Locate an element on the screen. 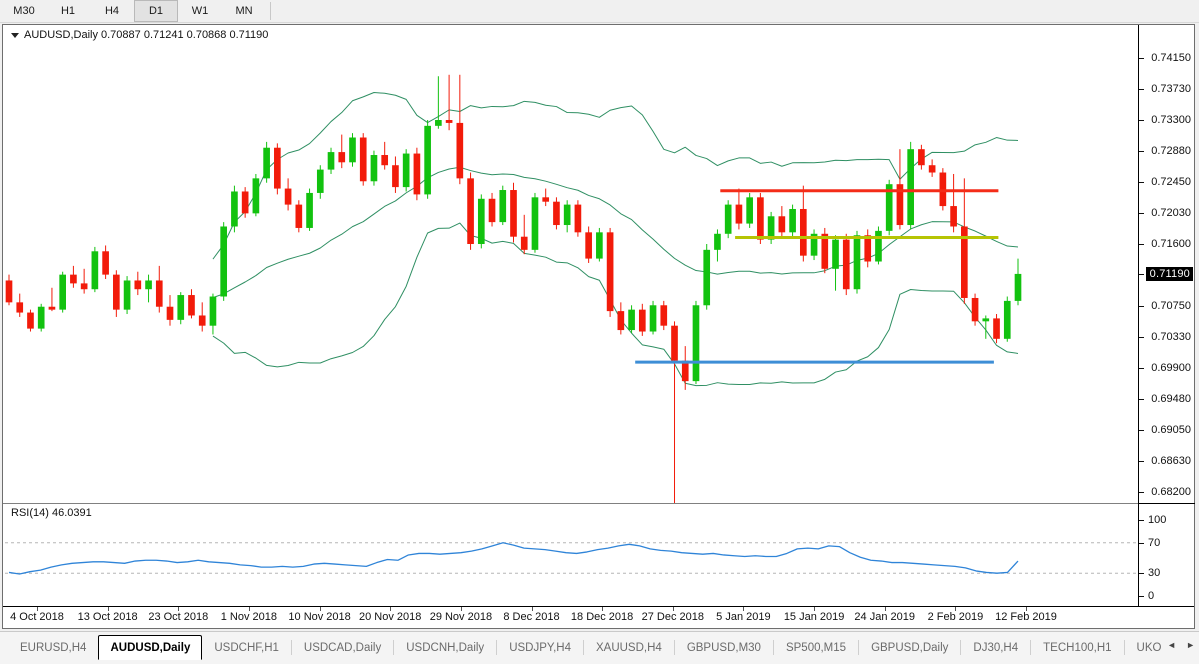 This screenshot has width=1199, height=664. rsi-level-lines is located at coordinates (570, 558).